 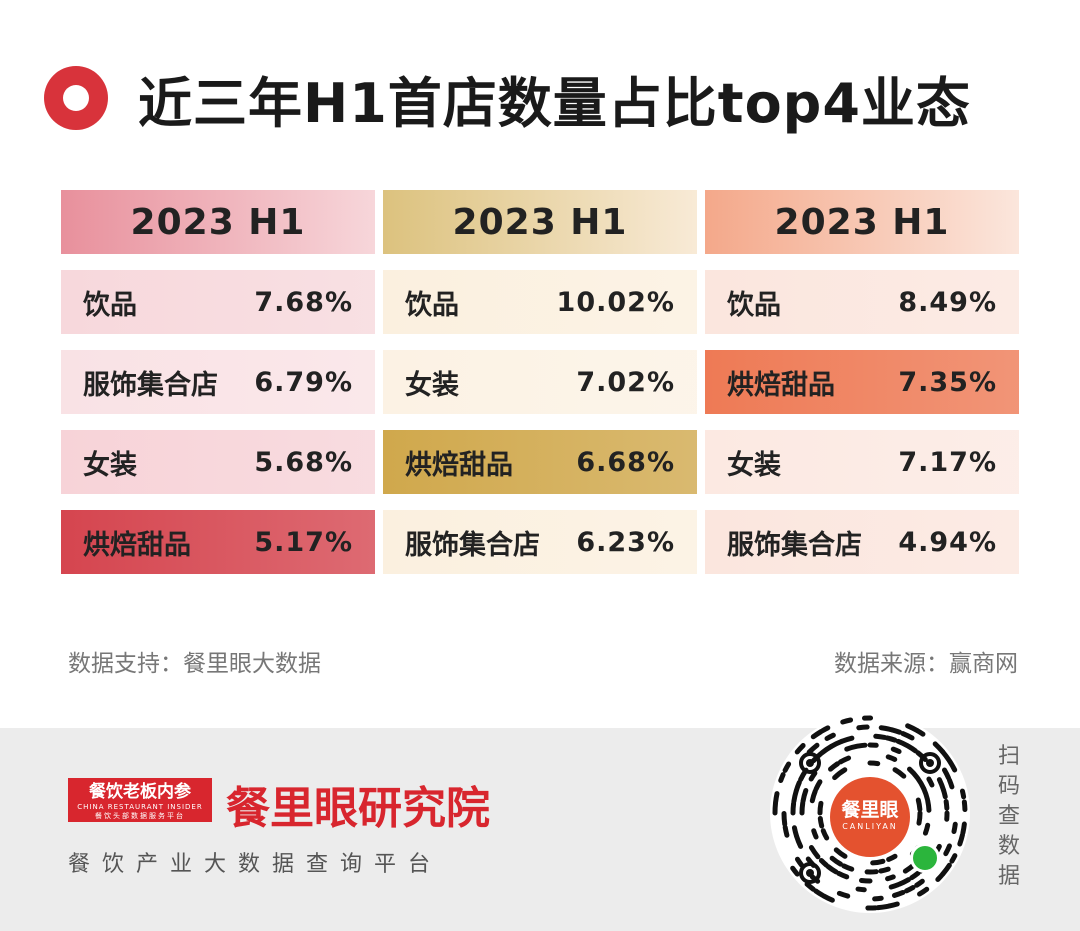 What do you see at coordinates (926, 664) in the screenshot?
I see `data-source-note: 数据来源：赢商网` at bounding box center [926, 664].